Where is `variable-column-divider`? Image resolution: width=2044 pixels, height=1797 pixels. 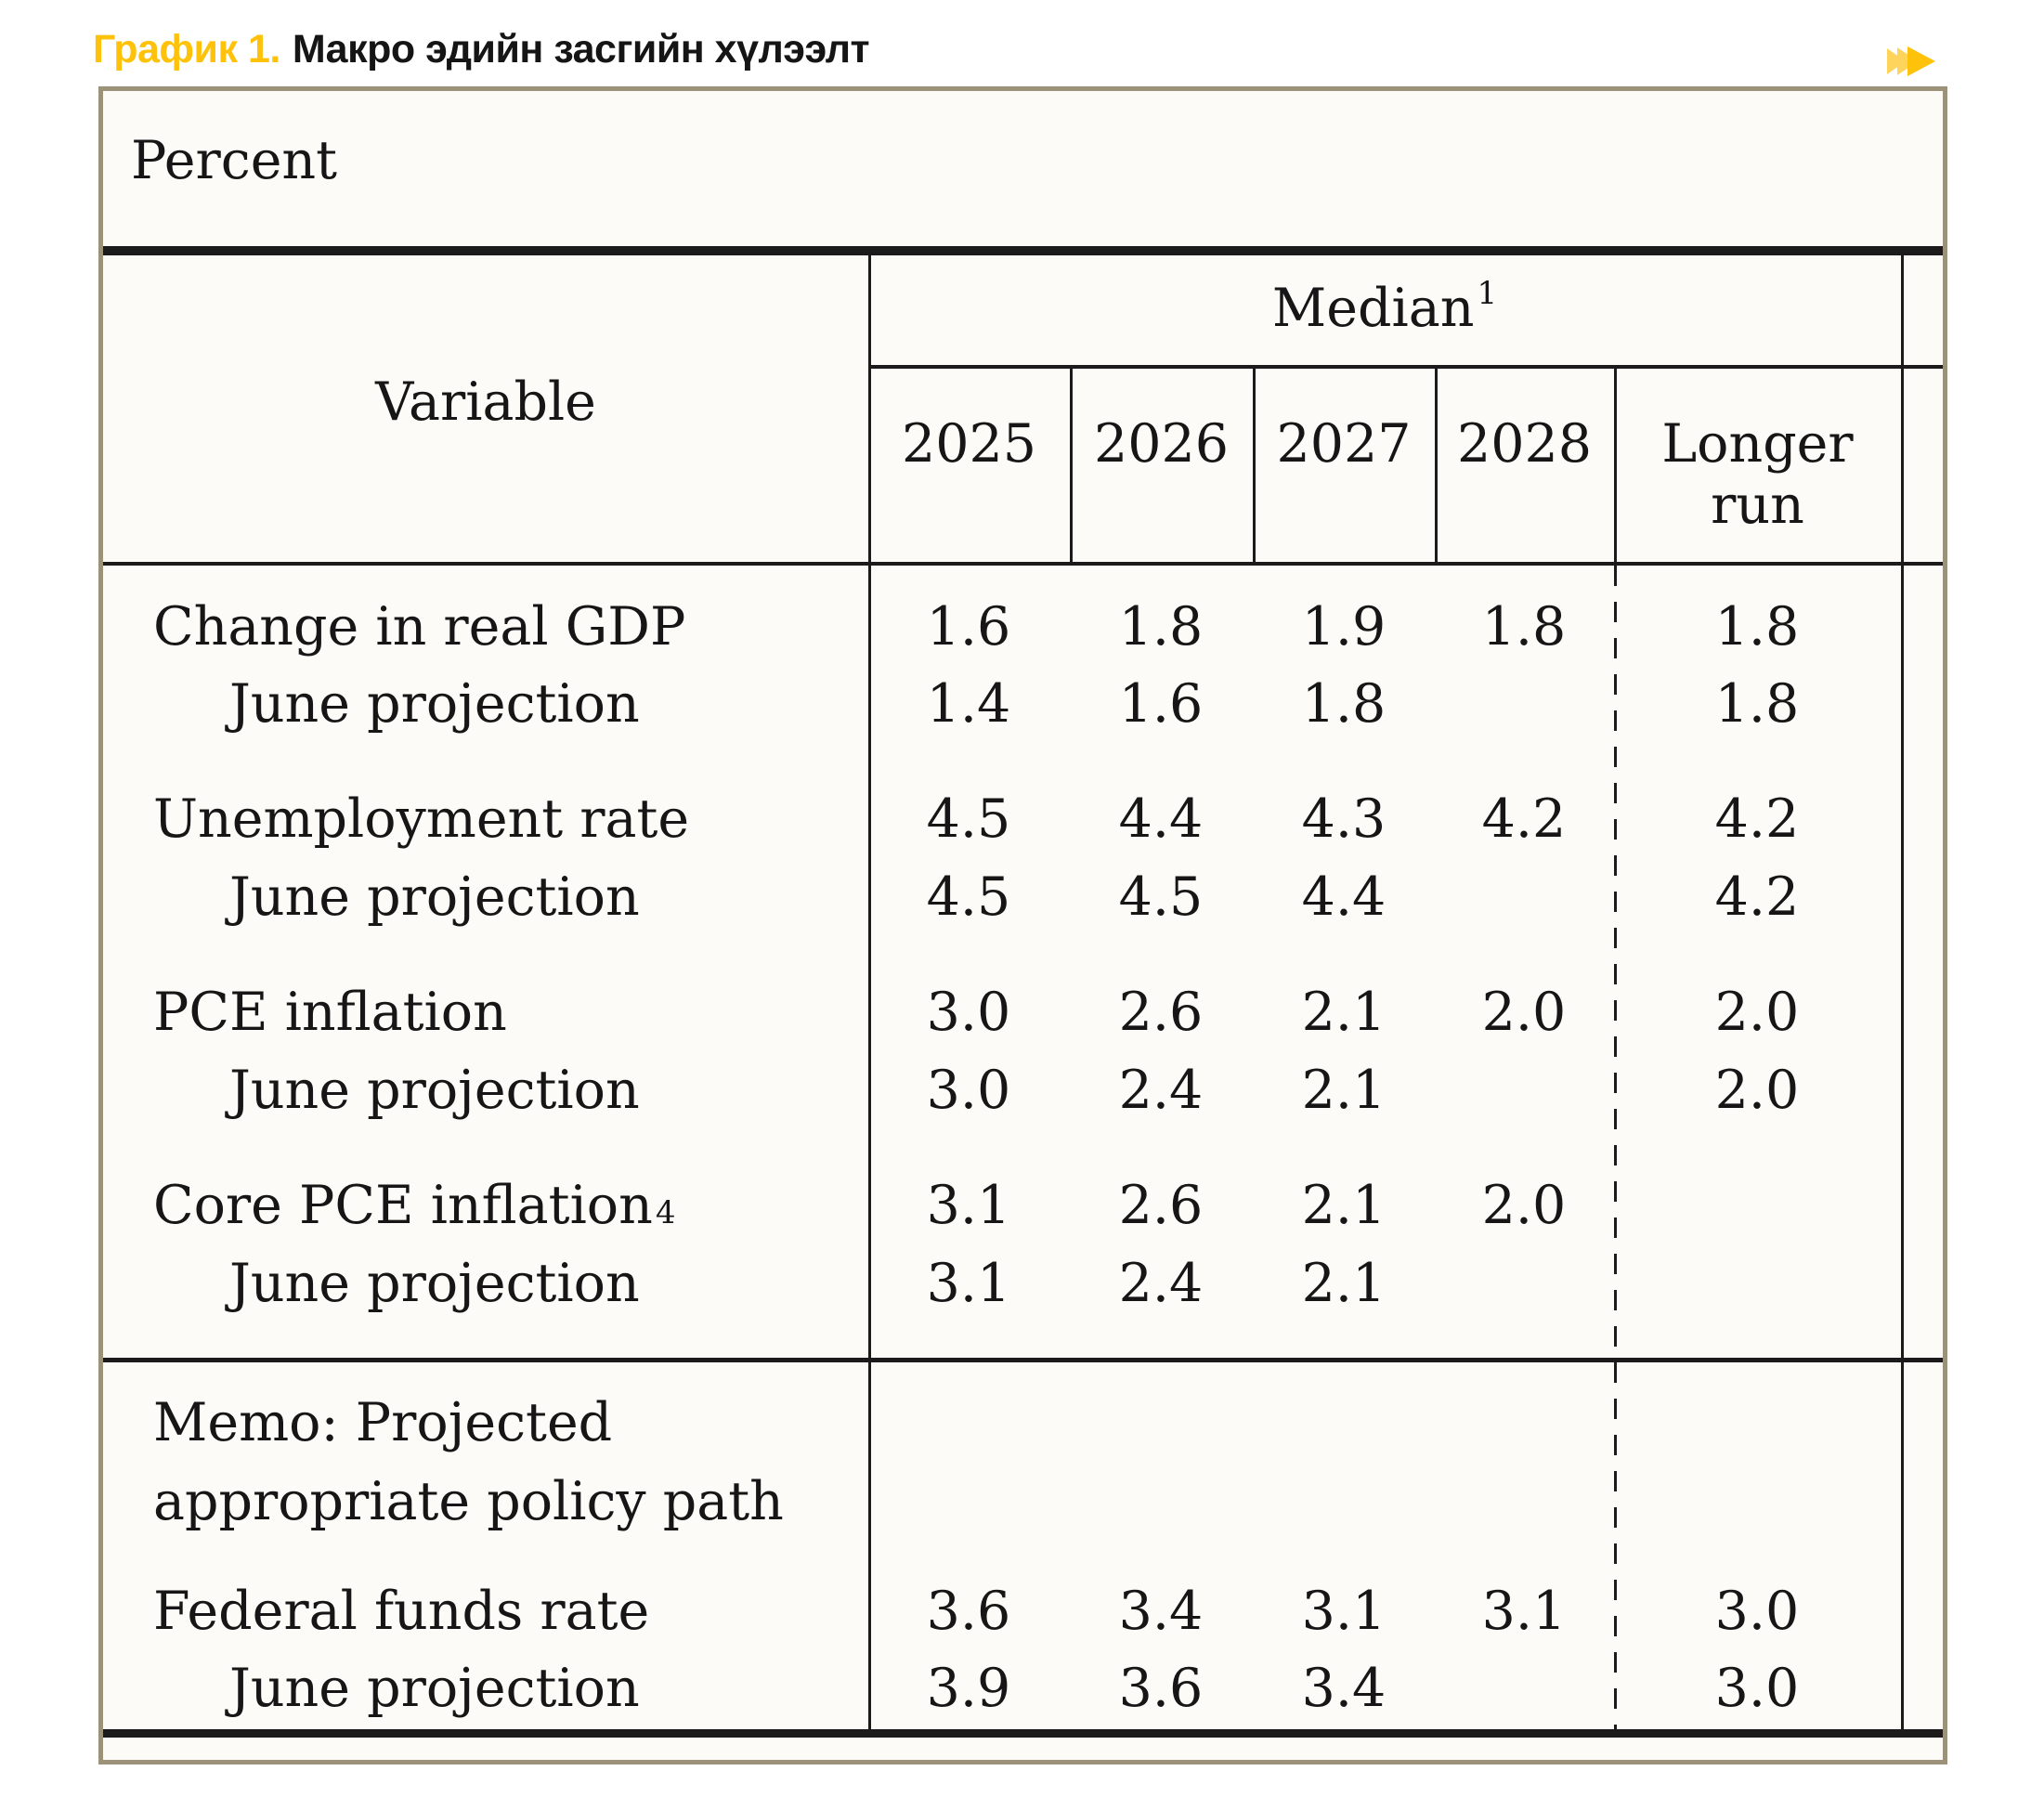 variable-column-divider is located at coordinates (869, 987).